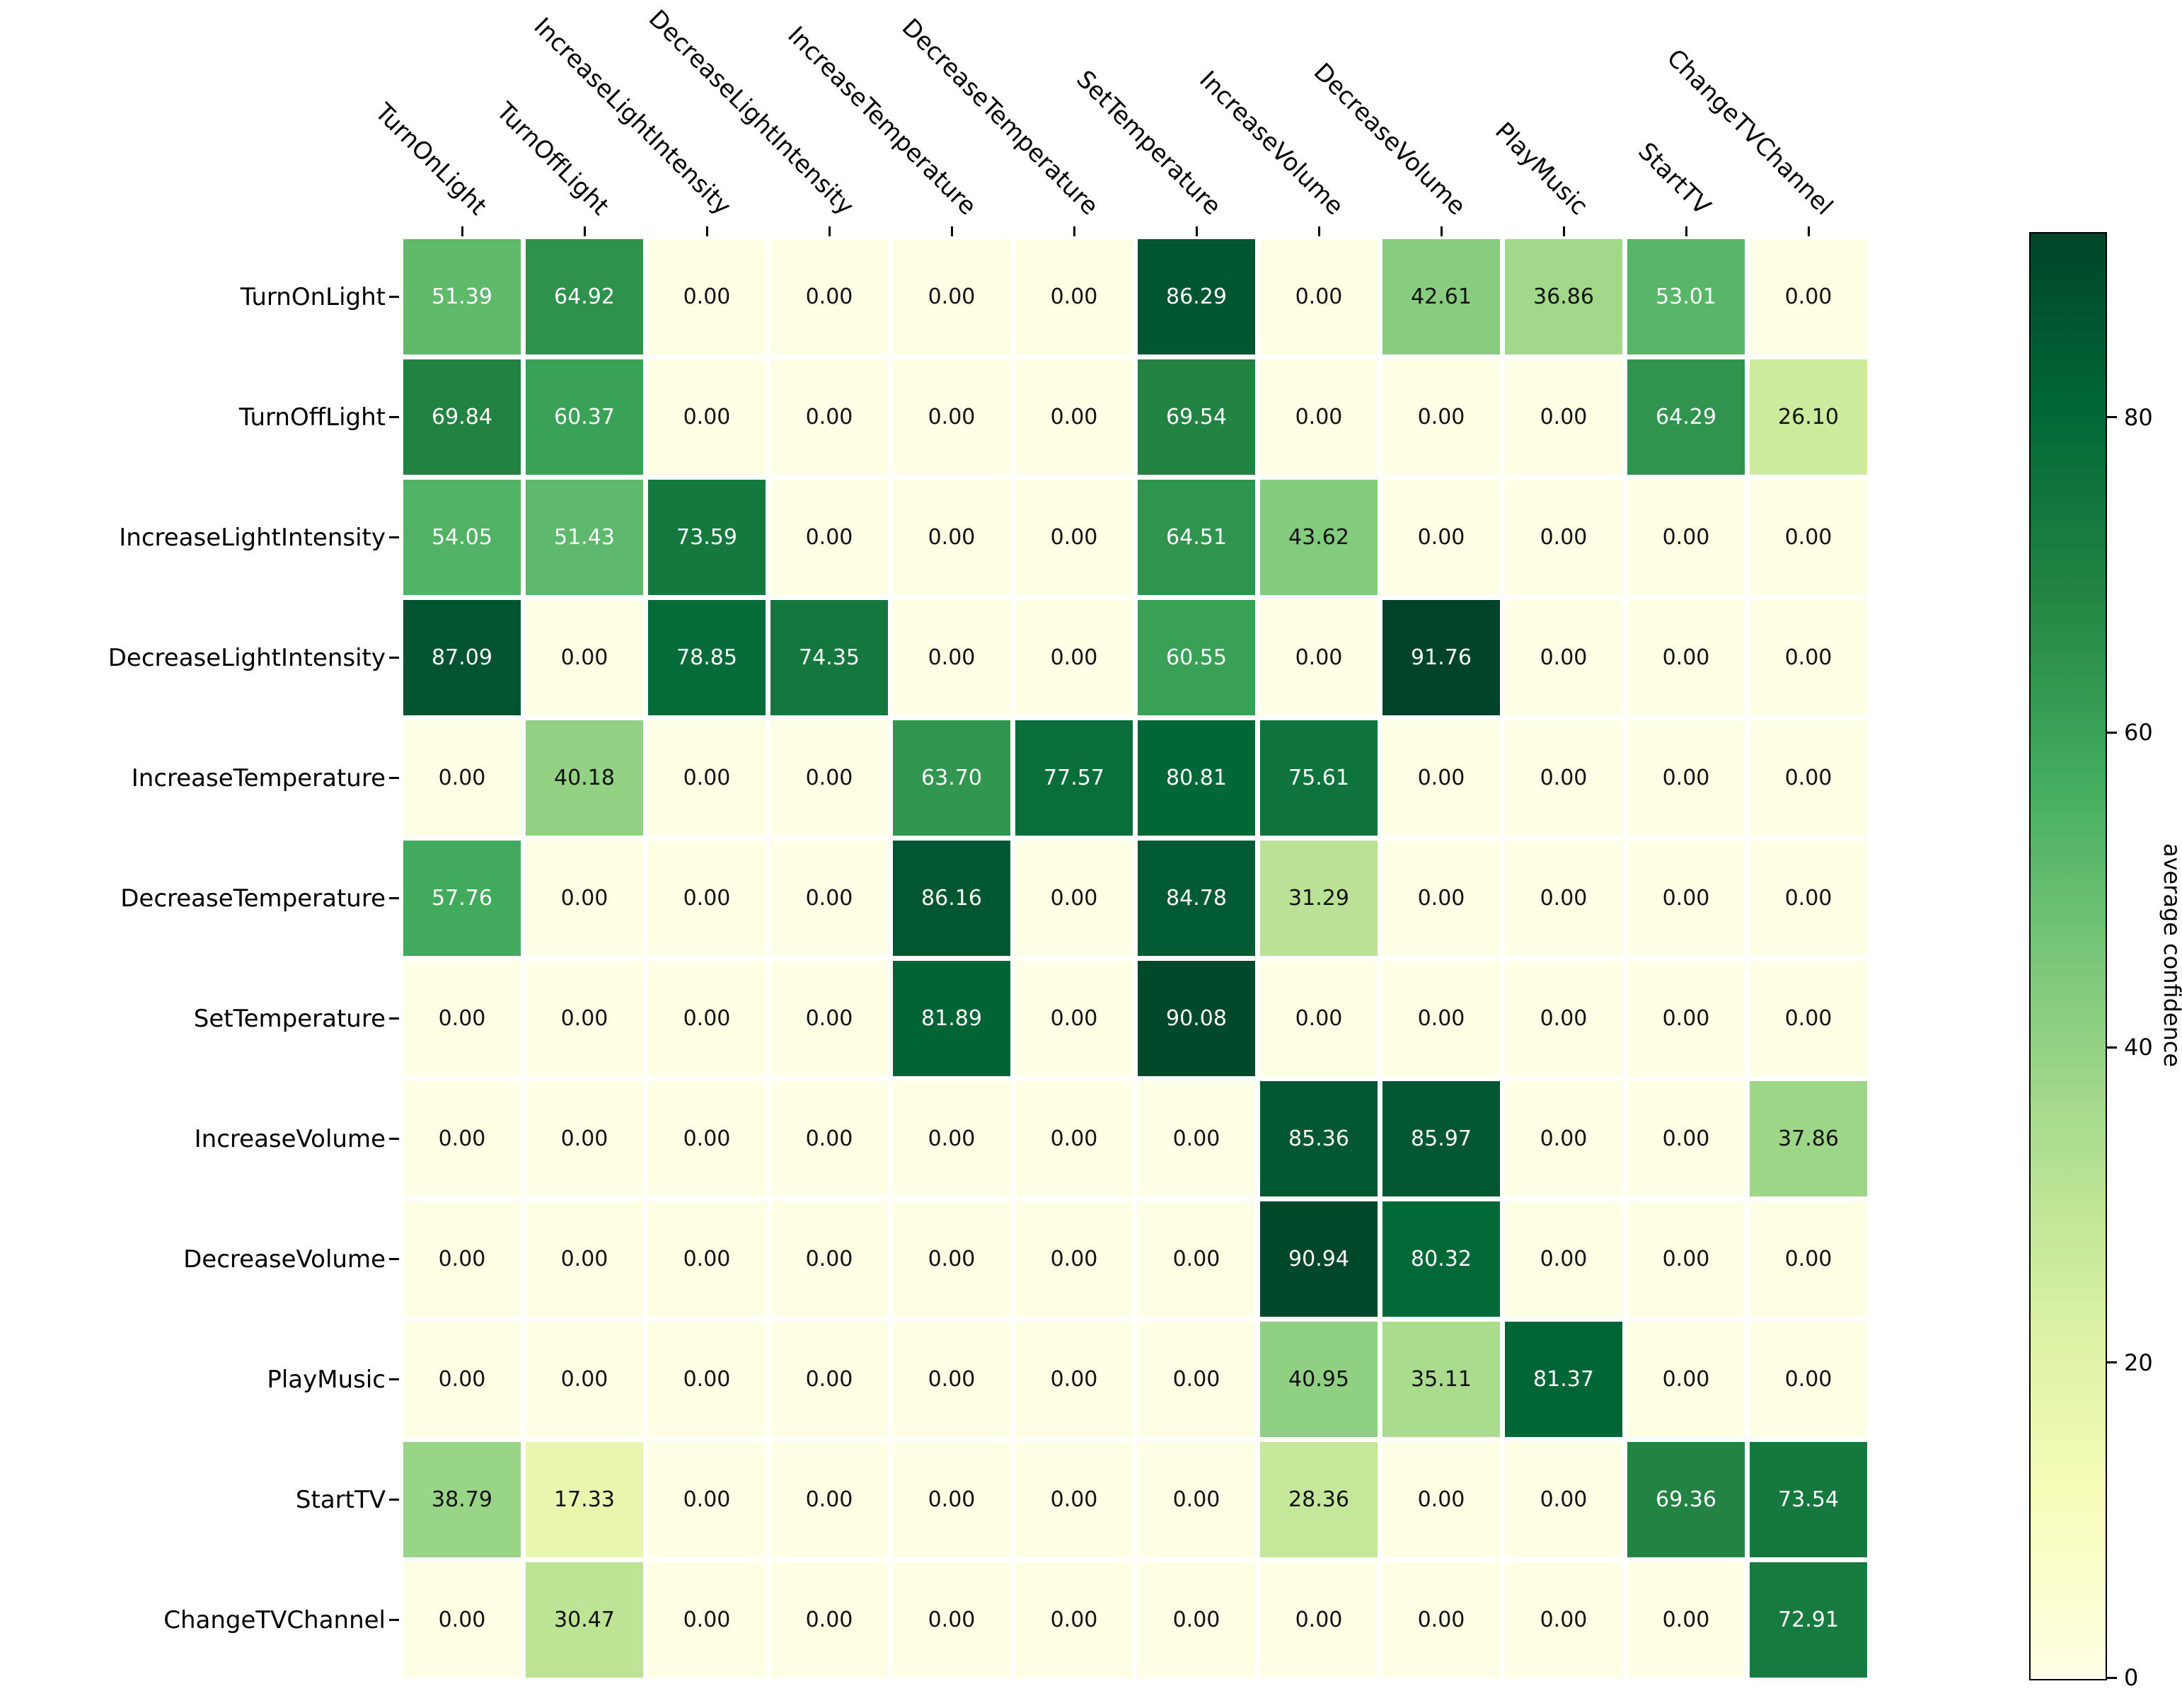  I want to click on heatmap-cell: 64.92, so click(584, 296).